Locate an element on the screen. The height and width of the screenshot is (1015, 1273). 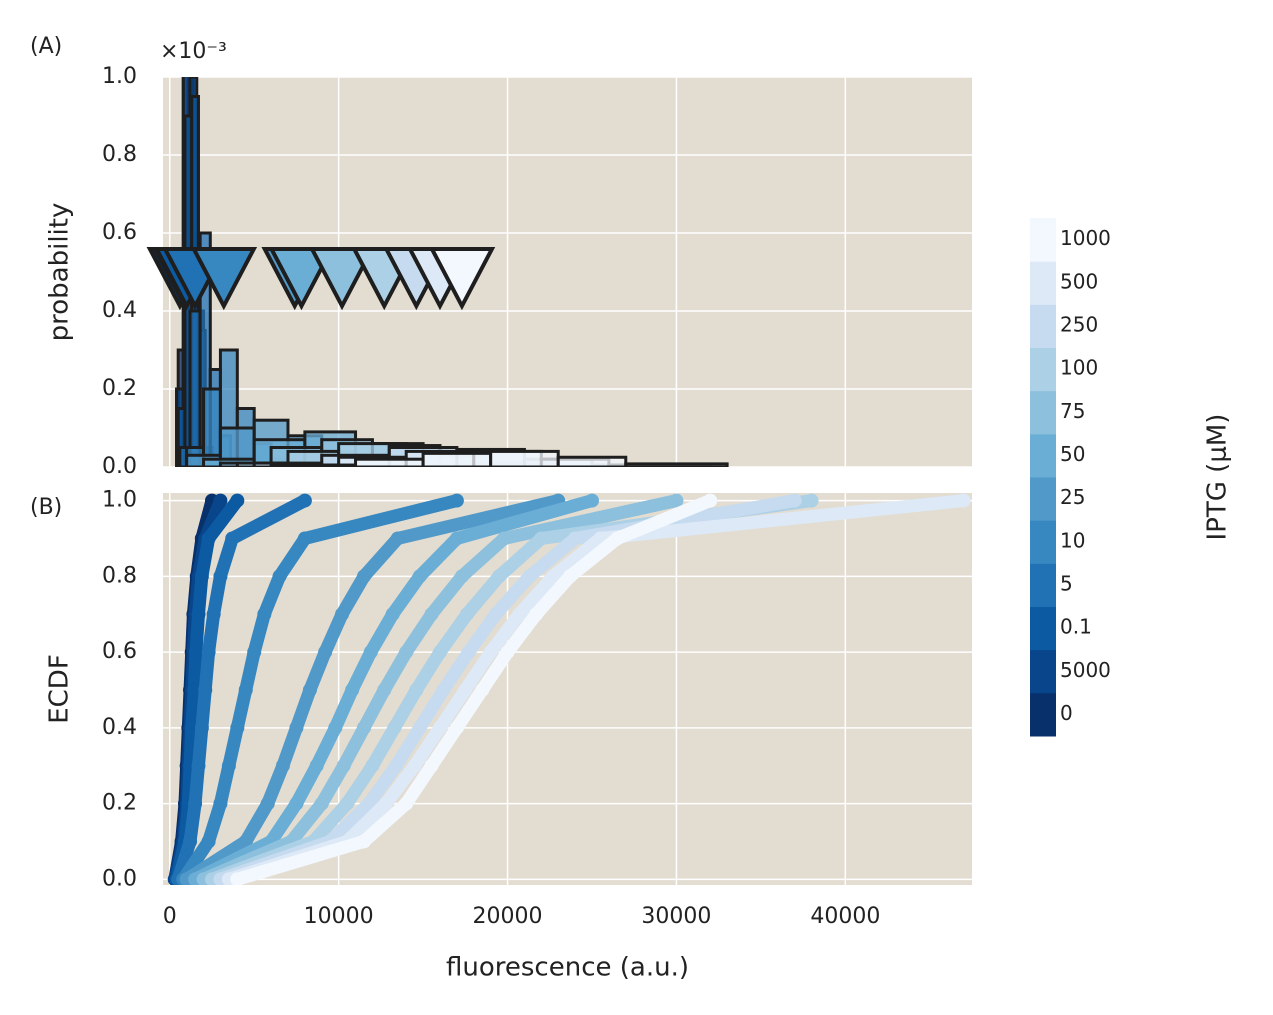
y-axis-label: probability is located at coordinates (60, 272).